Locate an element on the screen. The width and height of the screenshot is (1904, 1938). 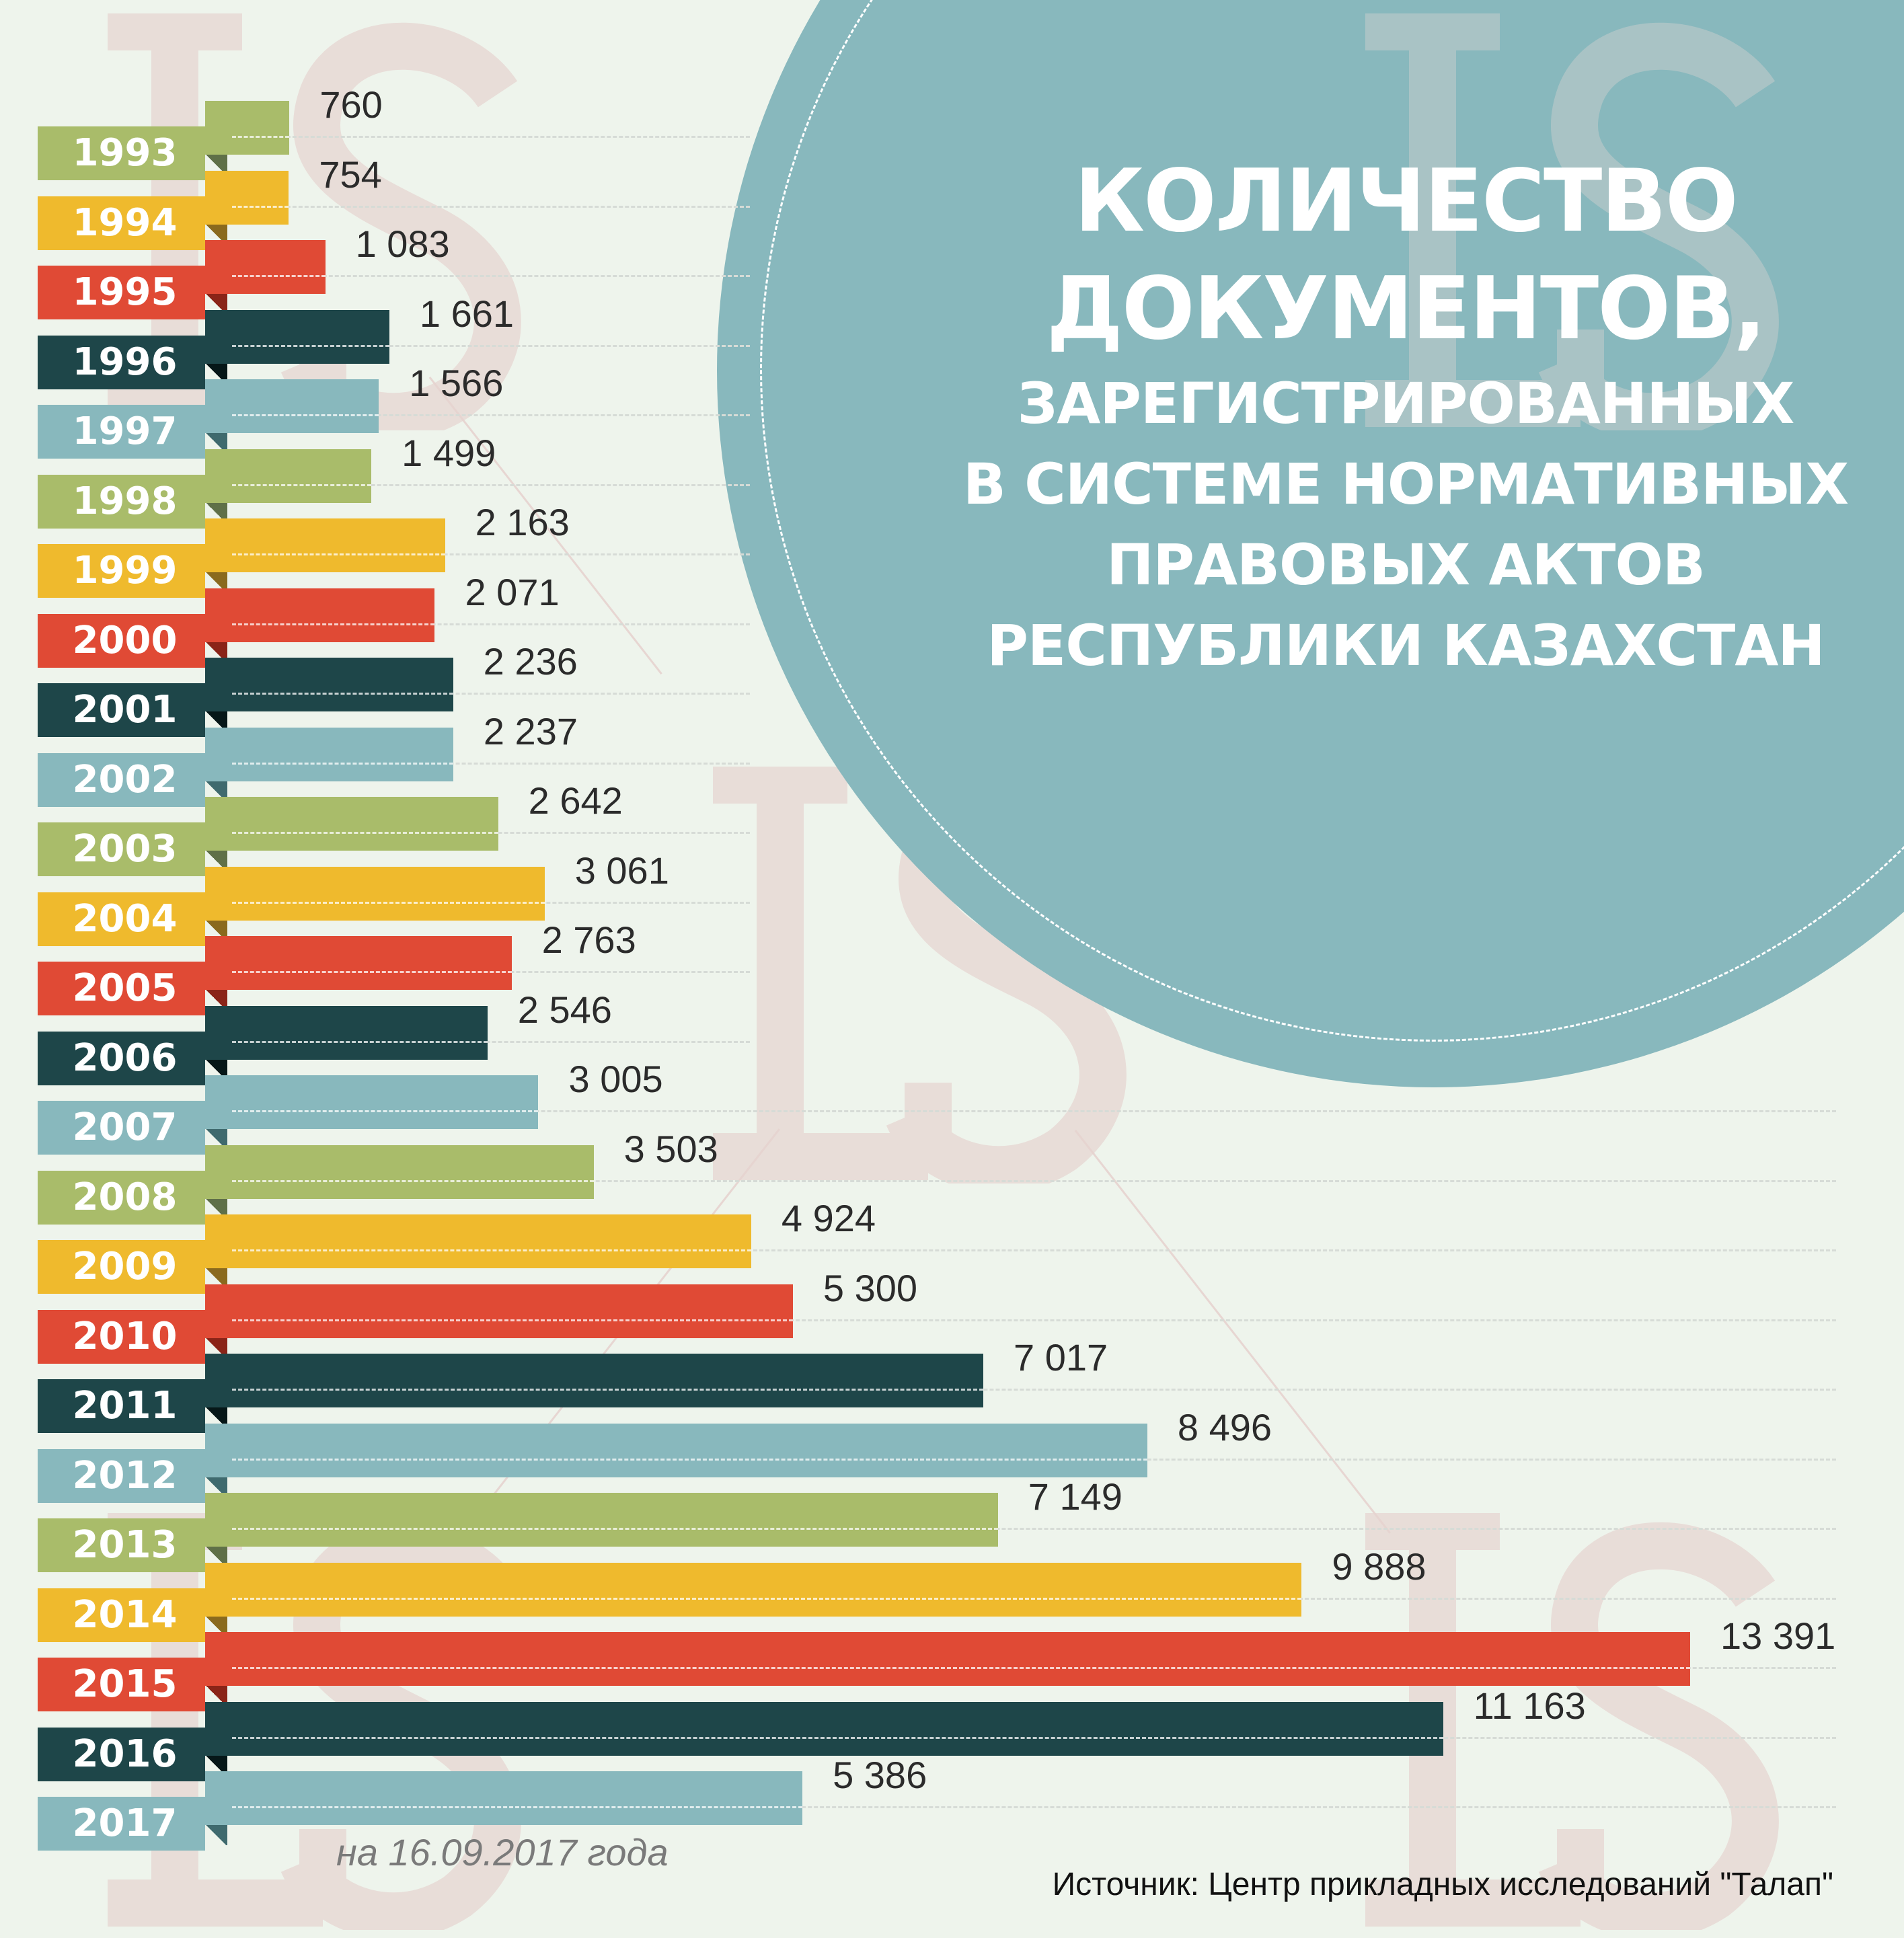
year-label: 2004 is located at coordinates (122, 919).